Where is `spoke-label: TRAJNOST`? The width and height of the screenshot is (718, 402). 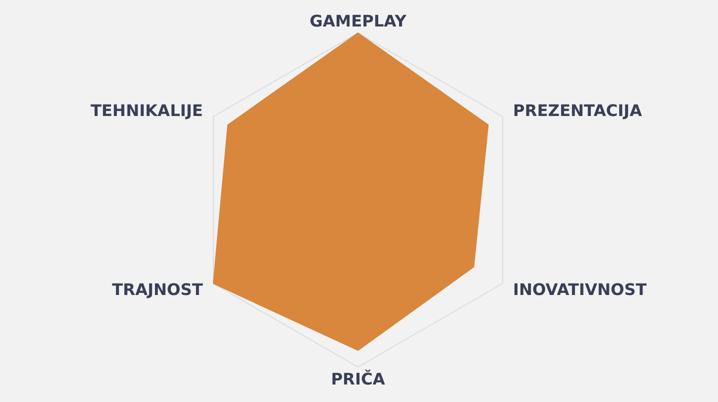
spoke-label: TRAJNOST is located at coordinates (158, 289).